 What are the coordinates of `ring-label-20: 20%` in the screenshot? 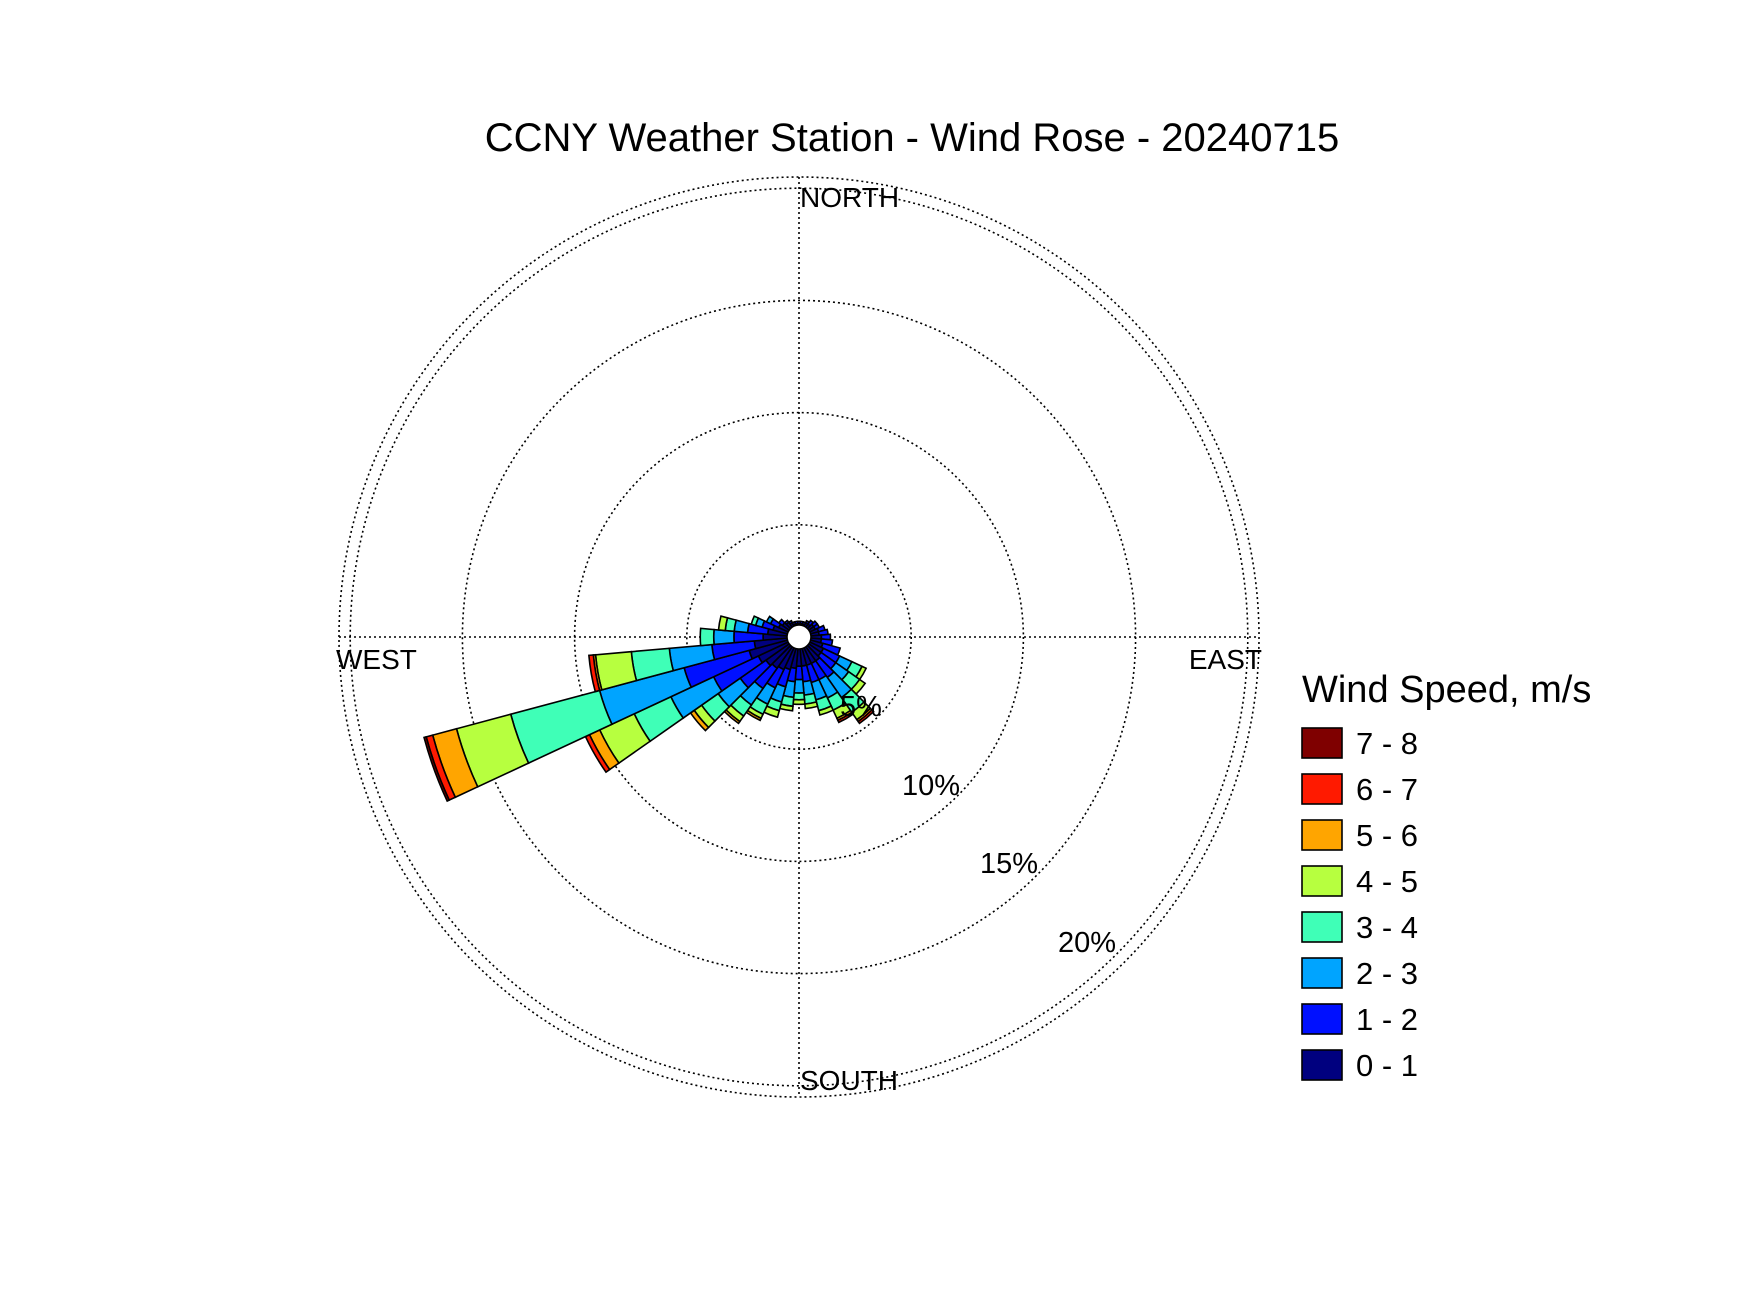 It's located at (1087, 943).